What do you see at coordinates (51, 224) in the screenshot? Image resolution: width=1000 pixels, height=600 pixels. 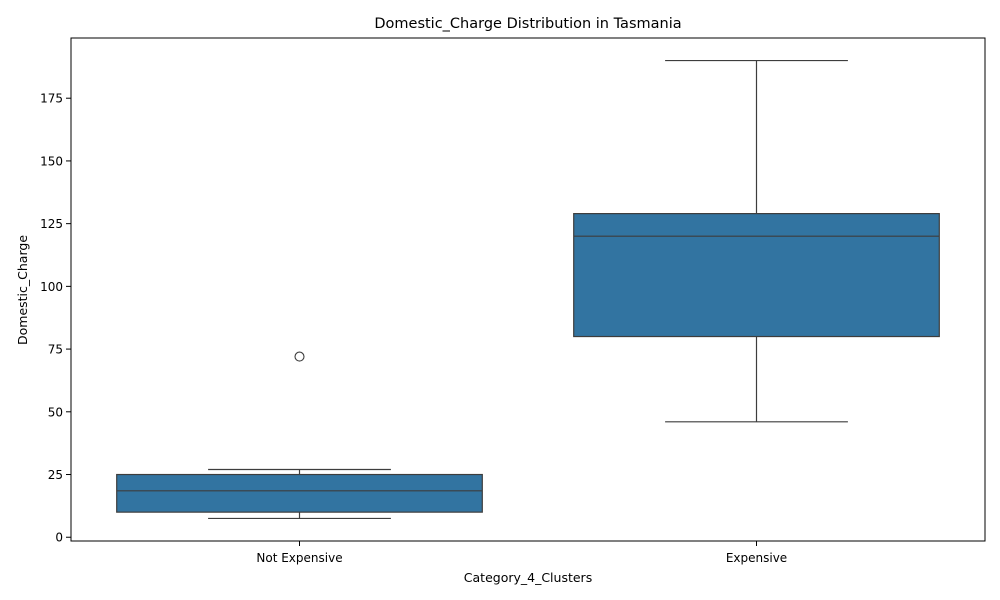 I see `y-tick-label: 125` at bounding box center [51, 224].